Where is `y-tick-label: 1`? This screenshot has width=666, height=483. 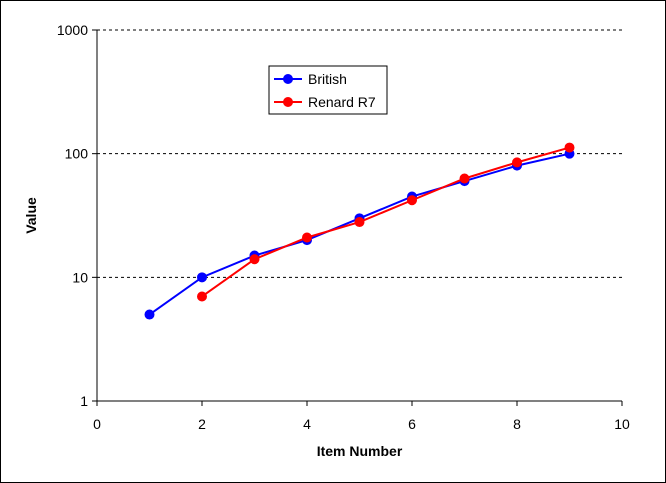
y-tick-label: 1 is located at coordinates (84, 401).